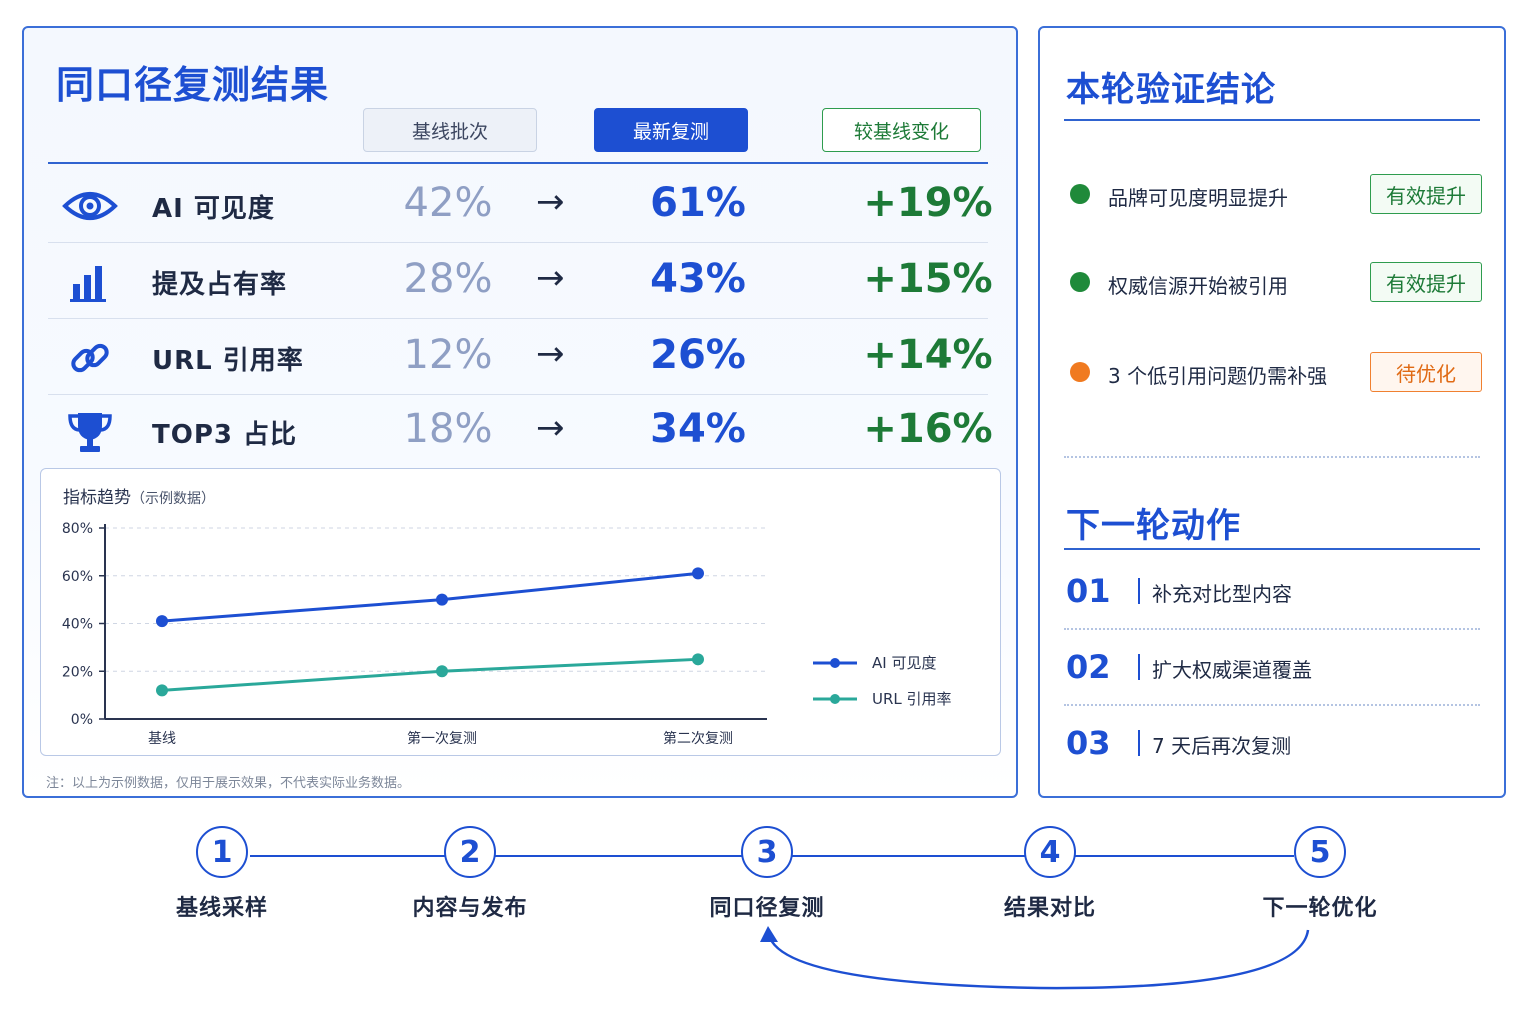 This screenshot has height=1024, width=1536. I want to click on column-header-change: 较基线变化, so click(901, 130).